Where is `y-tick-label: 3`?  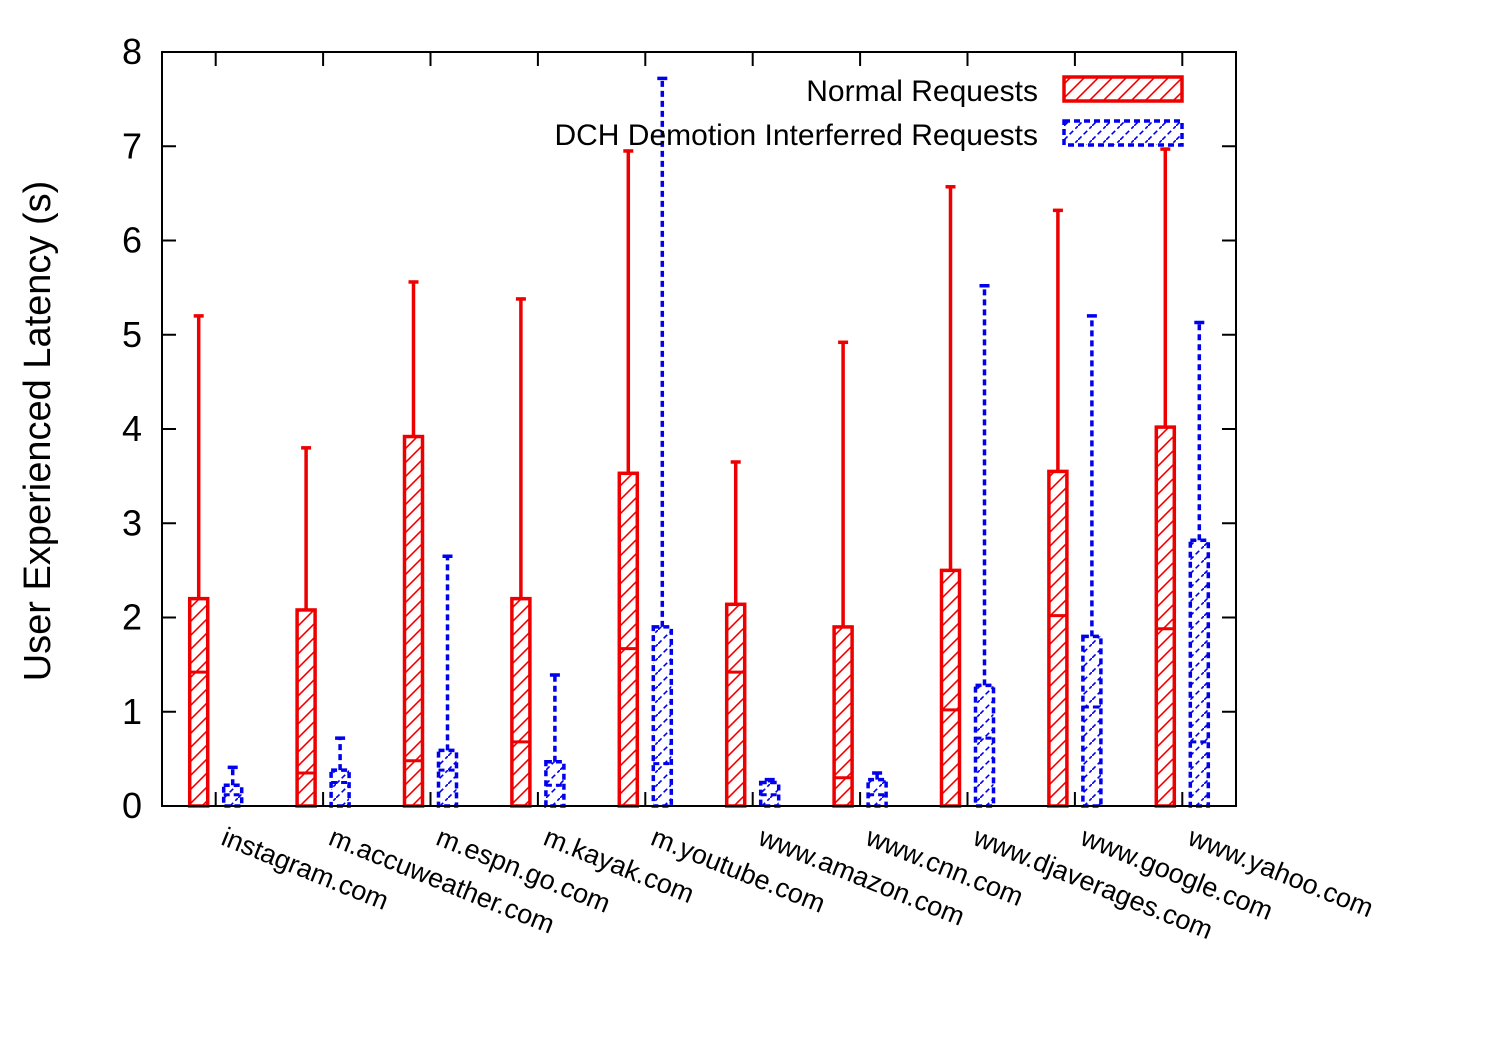
y-tick-label: 3 is located at coordinates (132, 522).